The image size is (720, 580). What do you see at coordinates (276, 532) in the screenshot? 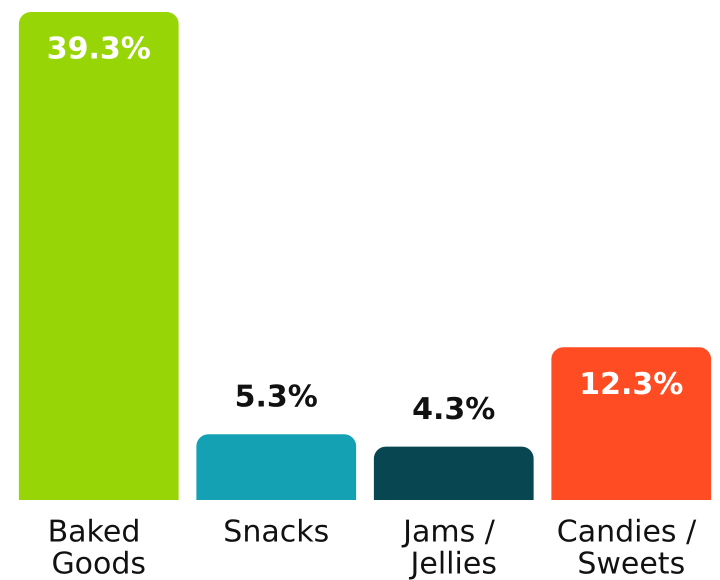
I see `x-tick-label: Snacks` at bounding box center [276, 532].